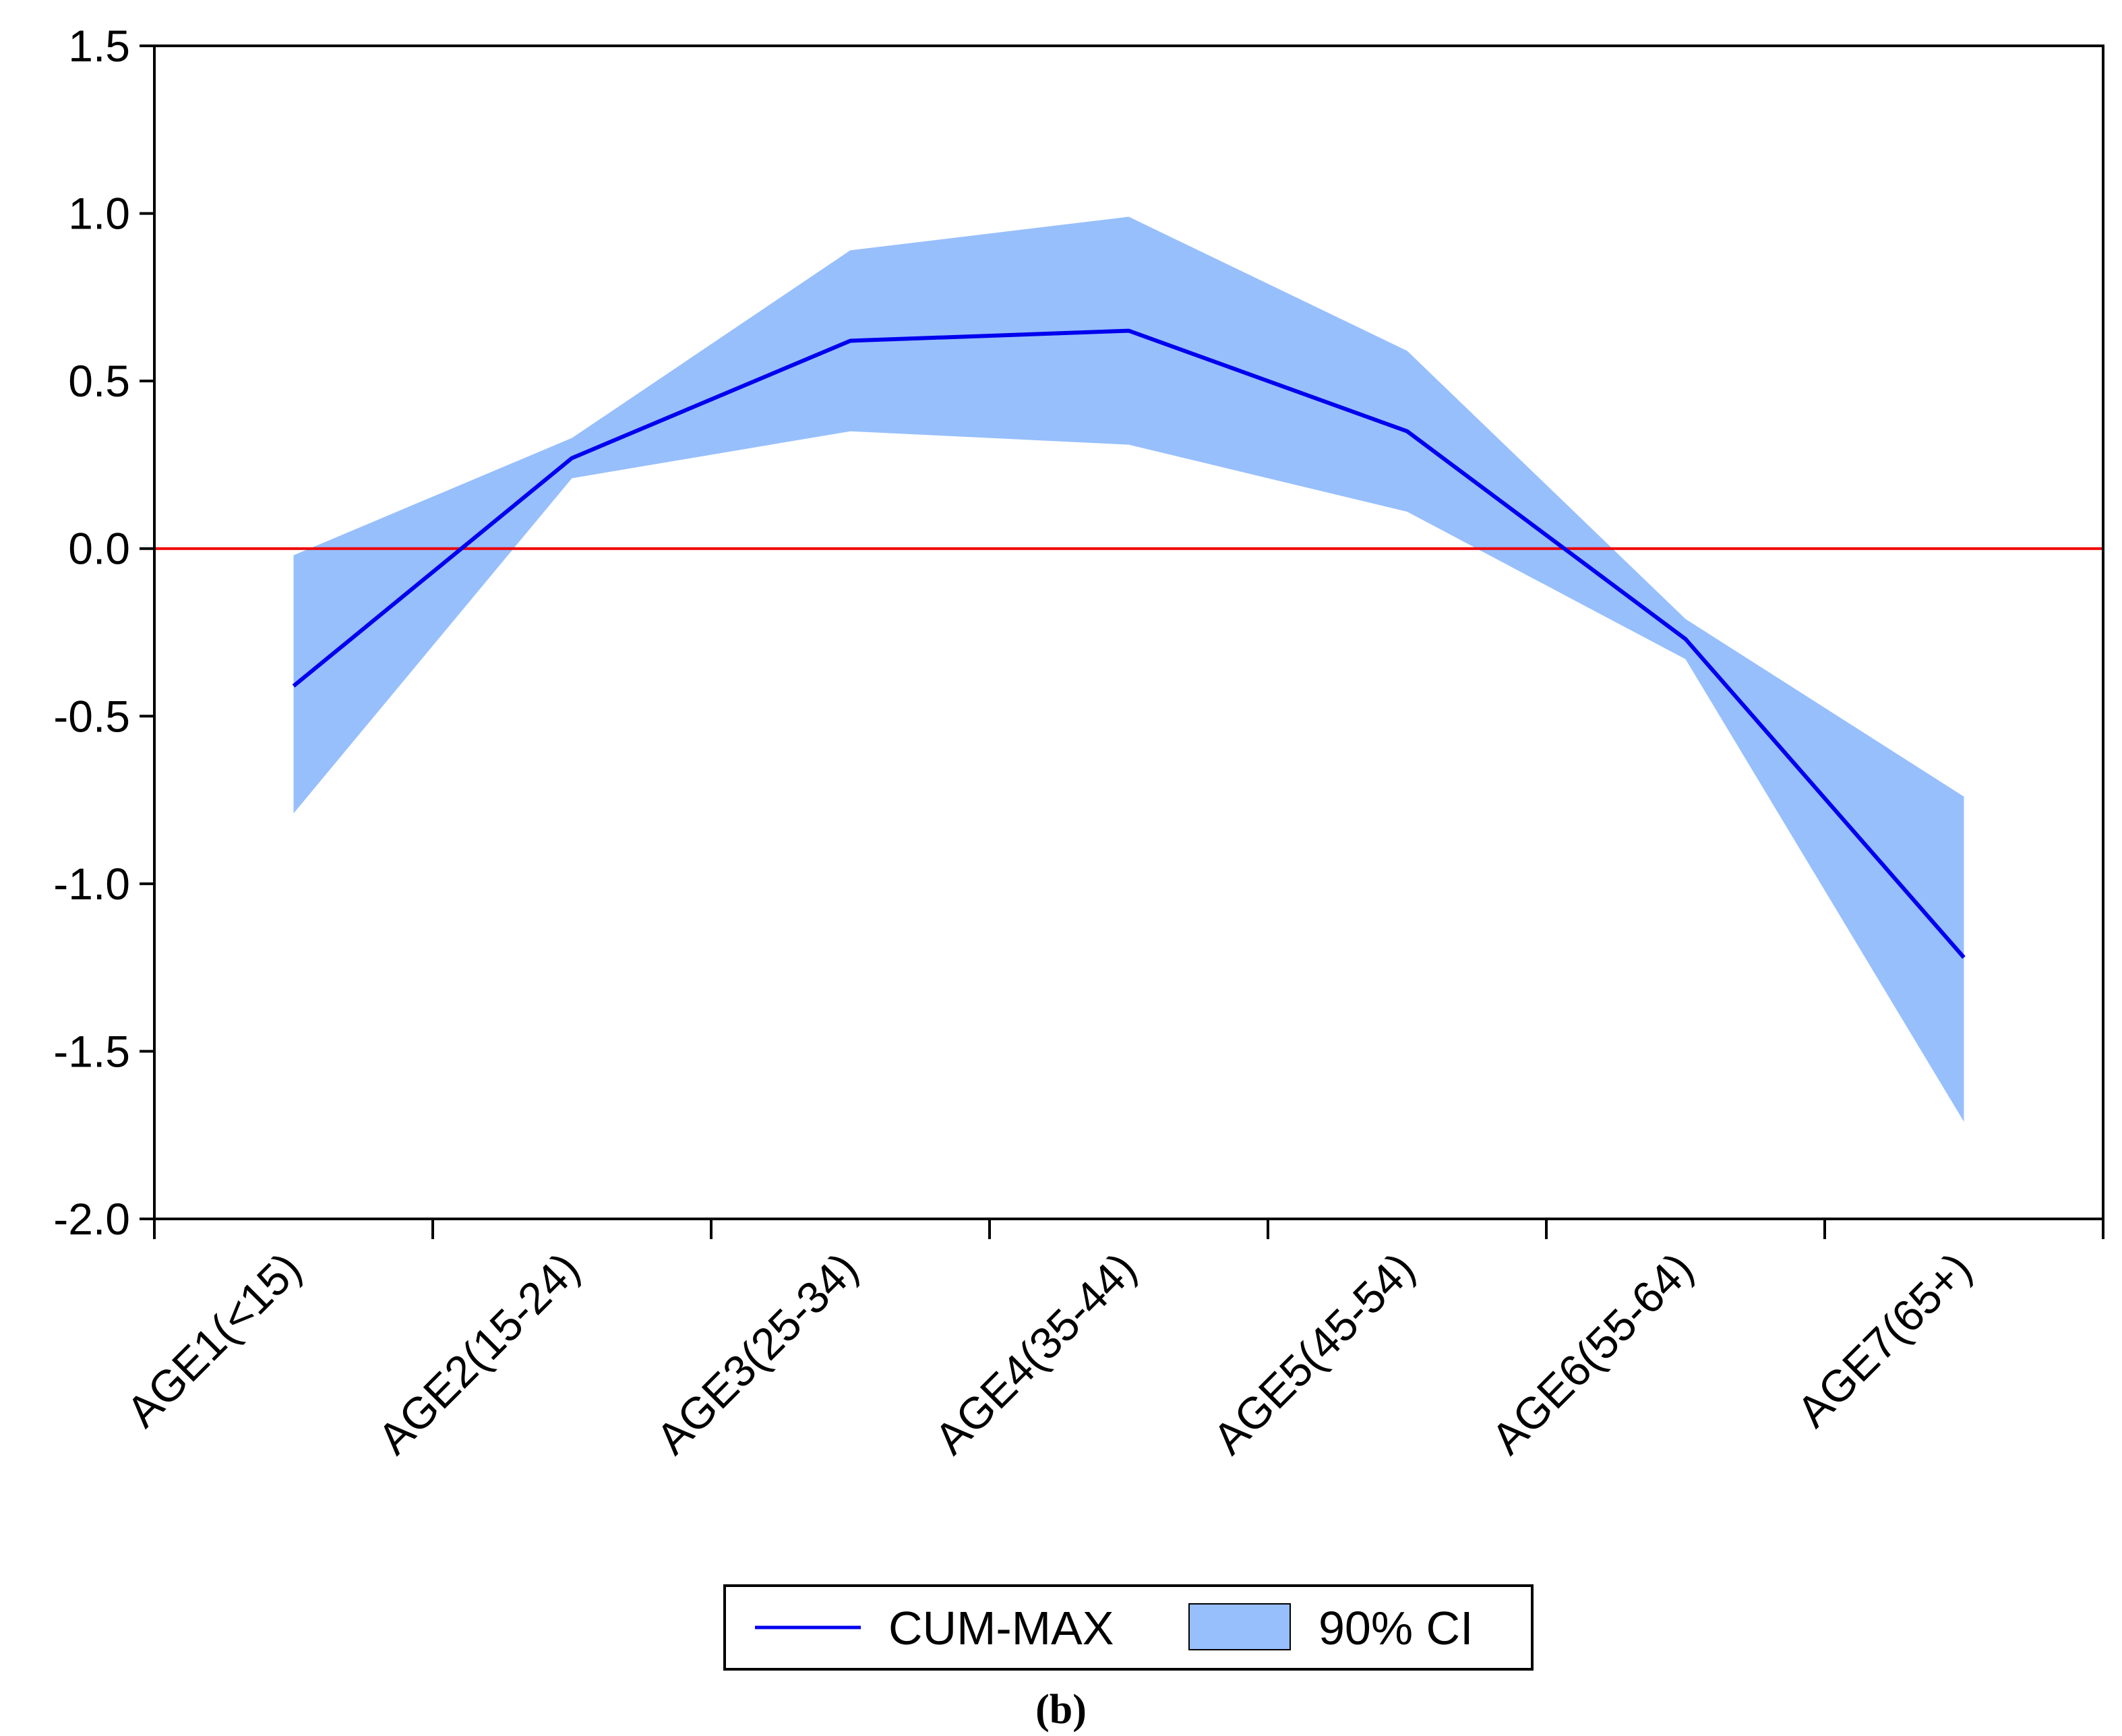 The height and width of the screenshot is (1736, 2122). What do you see at coordinates (1239, 1626) in the screenshot?
I see `legend-band-swatch` at bounding box center [1239, 1626].